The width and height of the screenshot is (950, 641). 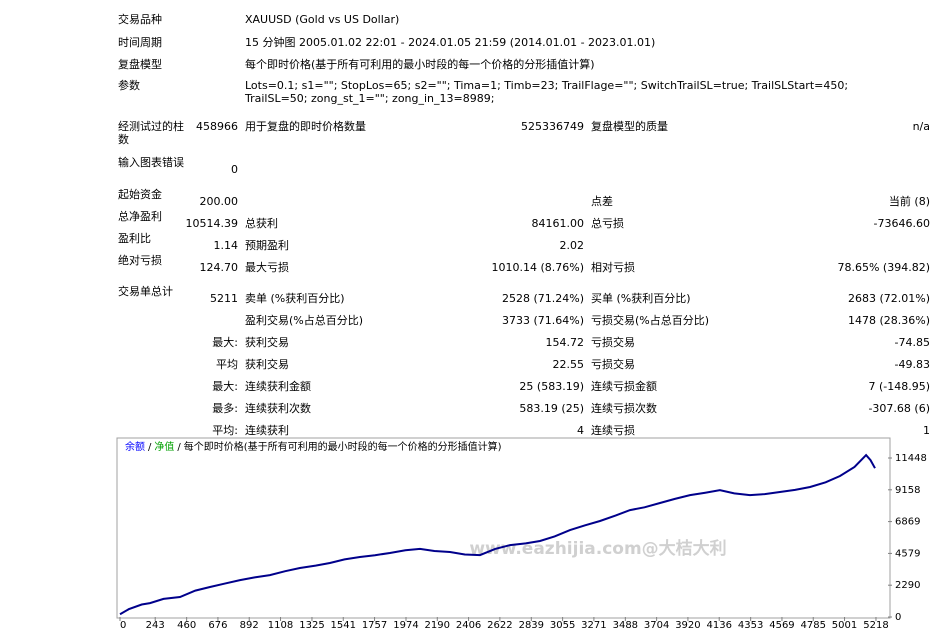 What do you see at coordinates (295, 298) in the screenshot?
I see `stat-label: 卖单 (%获利百分比)` at bounding box center [295, 298].